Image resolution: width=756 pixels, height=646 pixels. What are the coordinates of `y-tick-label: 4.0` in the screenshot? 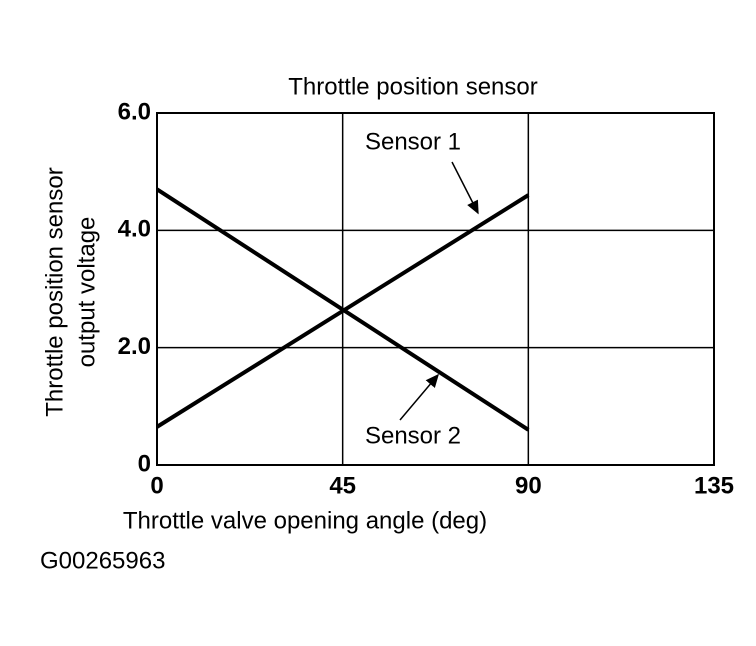 It's located at (134, 229).